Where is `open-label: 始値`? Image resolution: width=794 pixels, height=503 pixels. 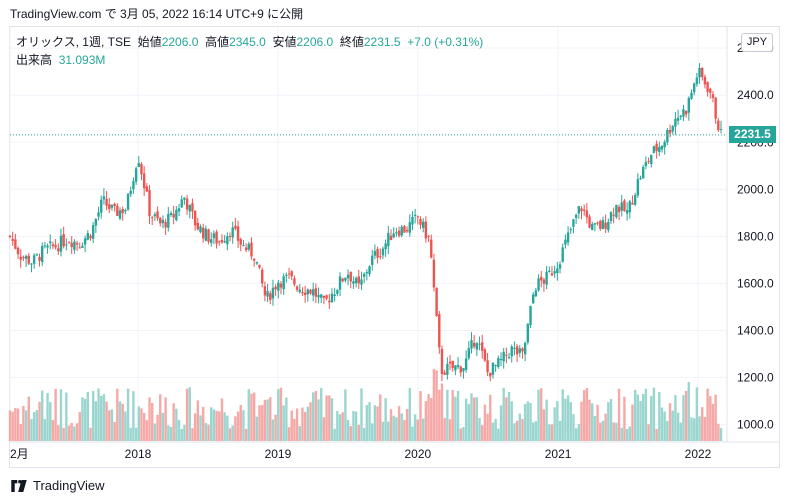 open-label: 始値 is located at coordinates (149, 42).